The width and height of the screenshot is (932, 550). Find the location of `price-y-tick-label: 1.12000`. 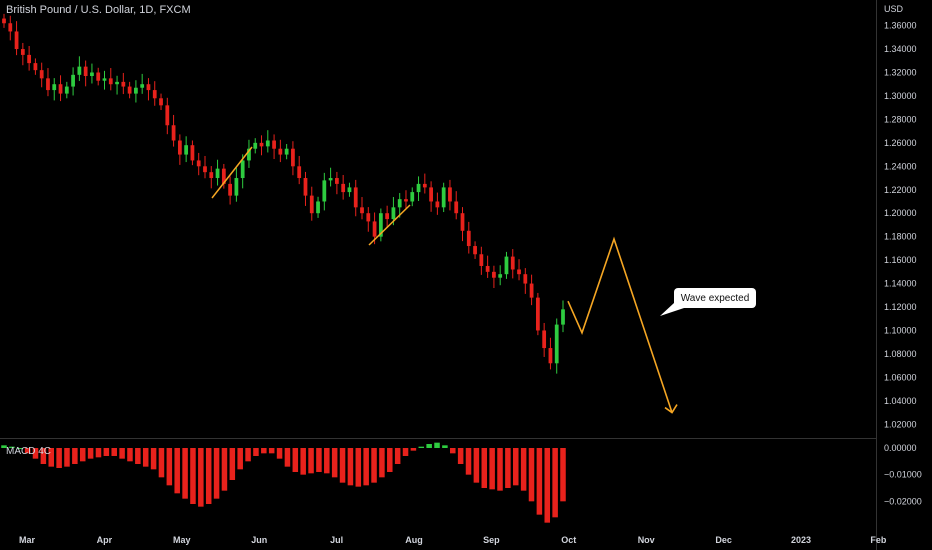

price-y-tick-label: 1.12000 is located at coordinates (900, 307).